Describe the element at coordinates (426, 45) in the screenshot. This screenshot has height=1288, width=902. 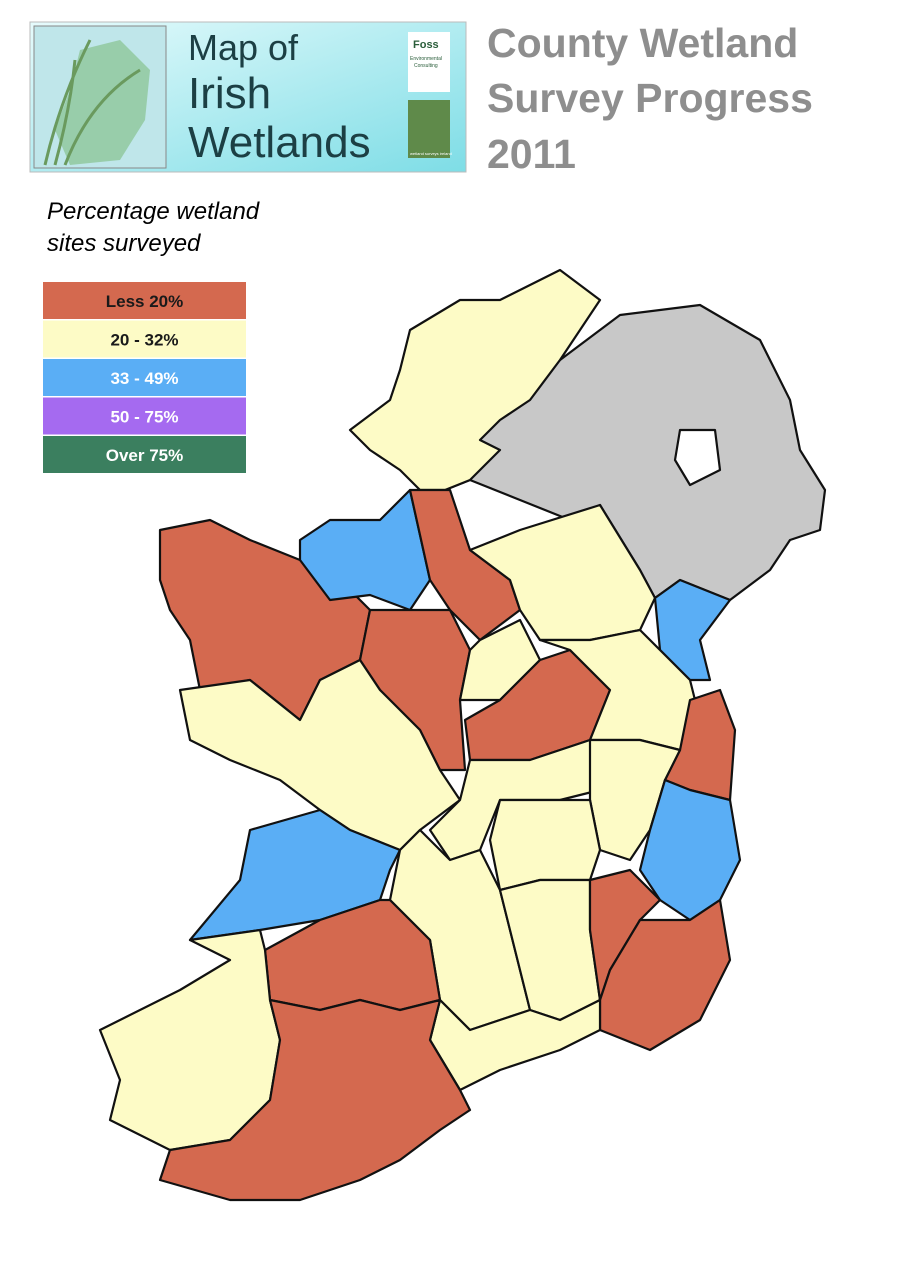
I see `sponsor-name: Foss` at that location.